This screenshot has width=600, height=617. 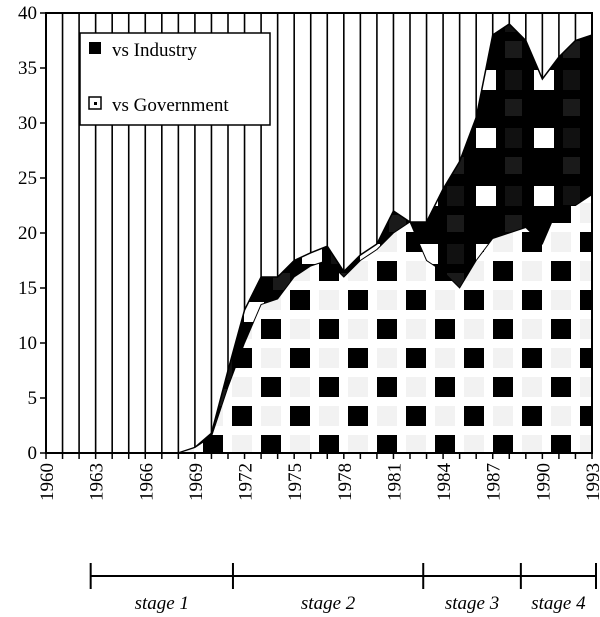 What do you see at coordinates (246, 482) in the screenshot?
I see `x-tick-label: 1972` at bounding box center [246, 482].